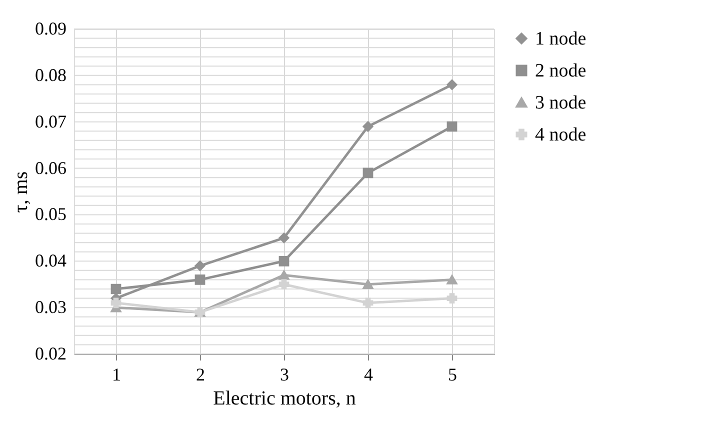  What do you see at coordinates (284, 399) in the screenshot?
I see `x-axis-title: Electric motors, n` at bounding box center [284, 399].